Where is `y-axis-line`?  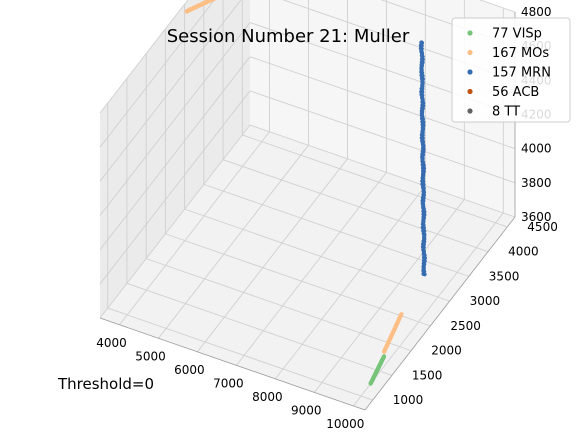 y-axis-line is located at coordinates (440, 313).